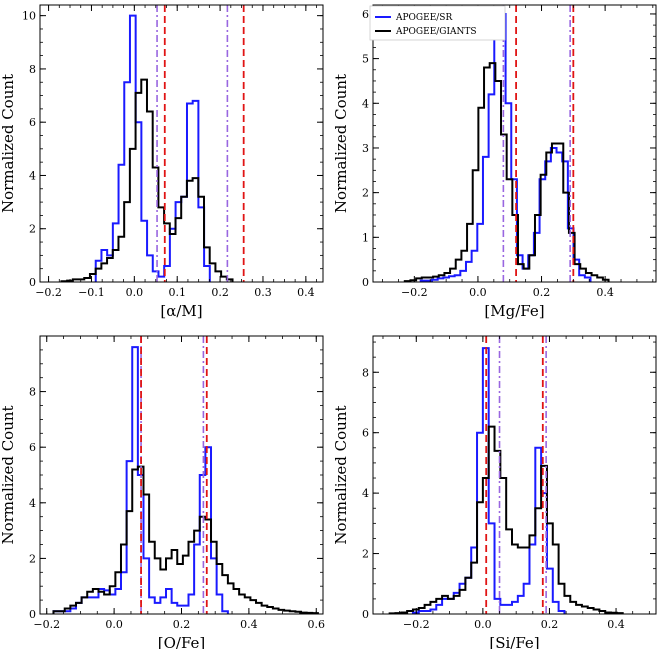 This screenshot has height=649, width=664. Describe the element at coordinates (29, 16) in the screenshot. I see `y-tick-label: 10` at that location.